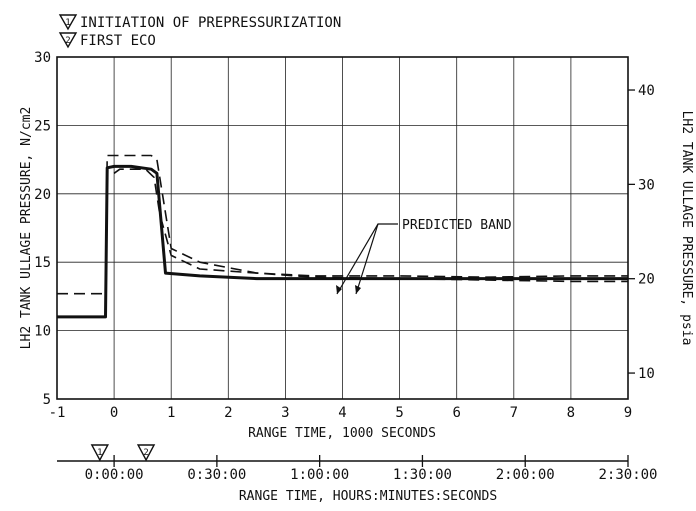 The height and width of the screenshot is (511, 696). Describe the element at coordinates (627, 475) in the screenshot. I see `secondary-tick-label: 2:30:00` at that location.